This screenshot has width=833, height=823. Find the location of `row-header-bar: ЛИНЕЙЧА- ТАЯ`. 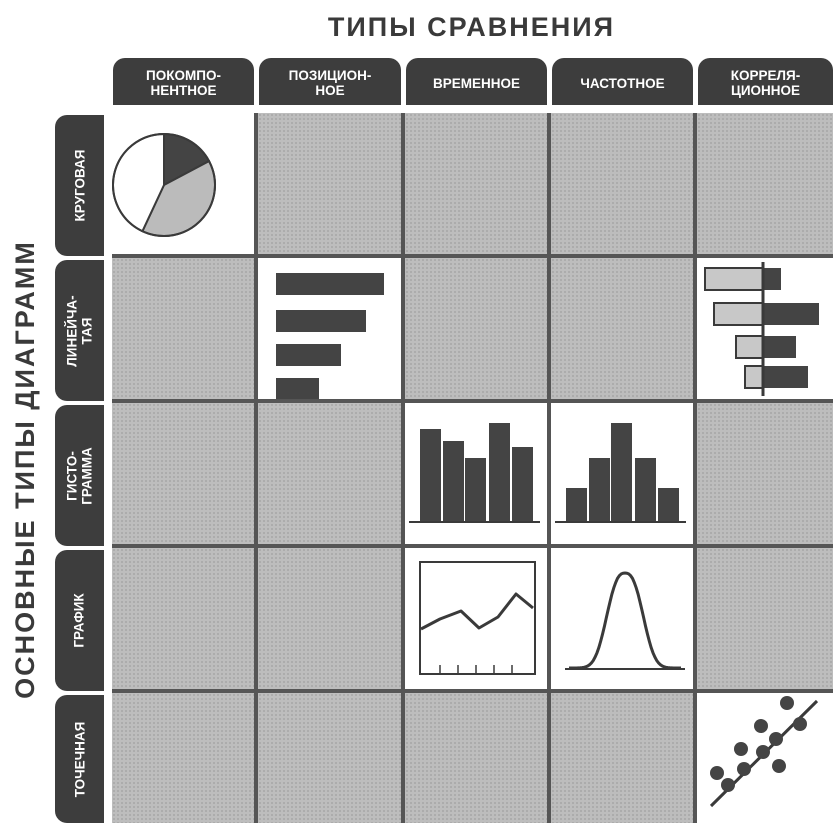

row-header-bar: ЛИНЕЙЧА- ТАЯ is located at coordinates (79, 330).